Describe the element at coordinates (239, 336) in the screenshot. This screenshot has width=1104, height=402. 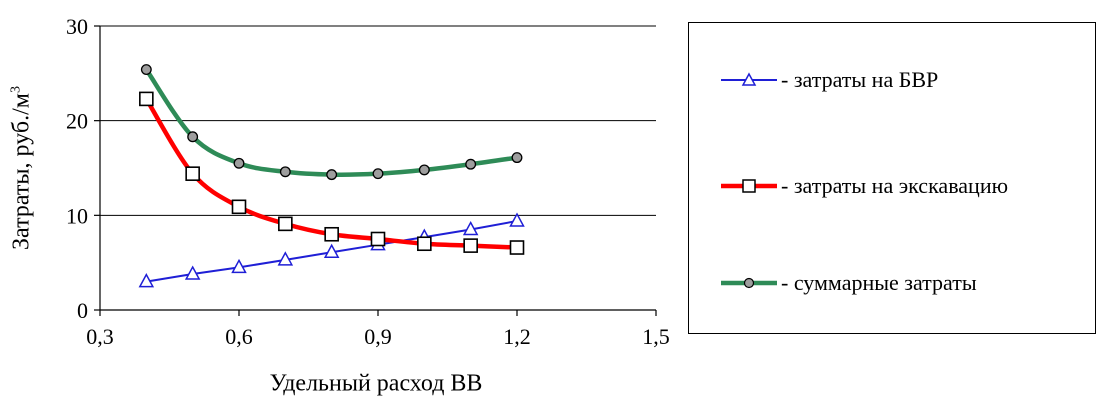
I see `x-tick-label-1: 0,6` at that location.